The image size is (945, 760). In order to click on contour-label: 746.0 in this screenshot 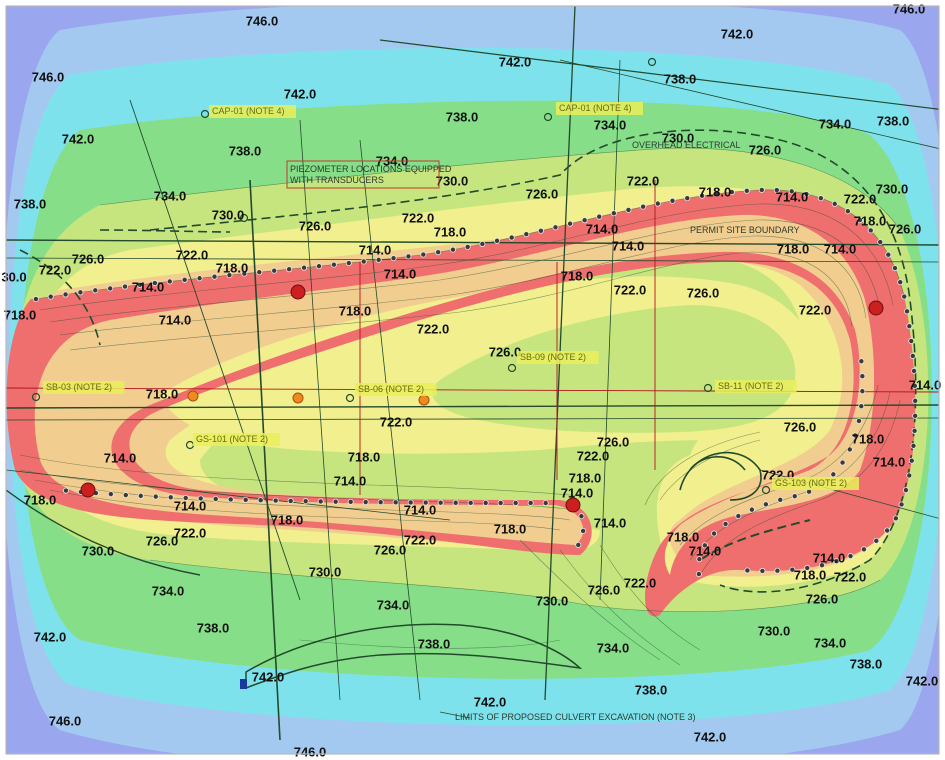, I will do `click(262, 20)`.